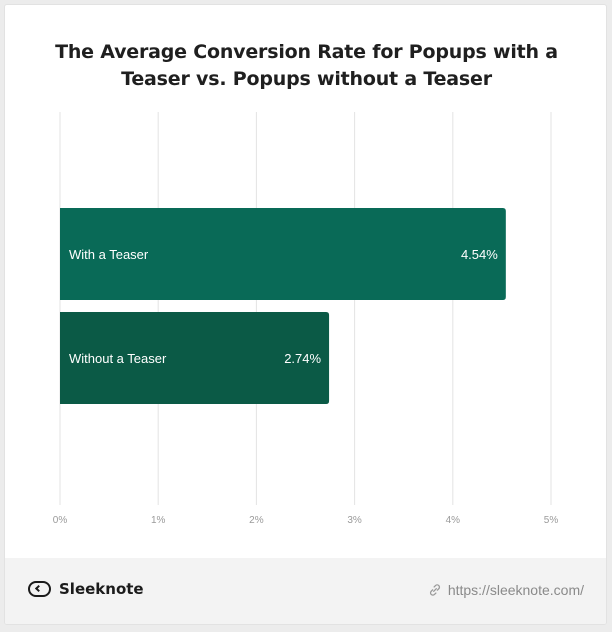 This screenshot has width=612, height=632. What do you see at coordinates (354, 520) in the screenshot?
I see `x-tick-label: 3%` at bounding box center [354, 520].